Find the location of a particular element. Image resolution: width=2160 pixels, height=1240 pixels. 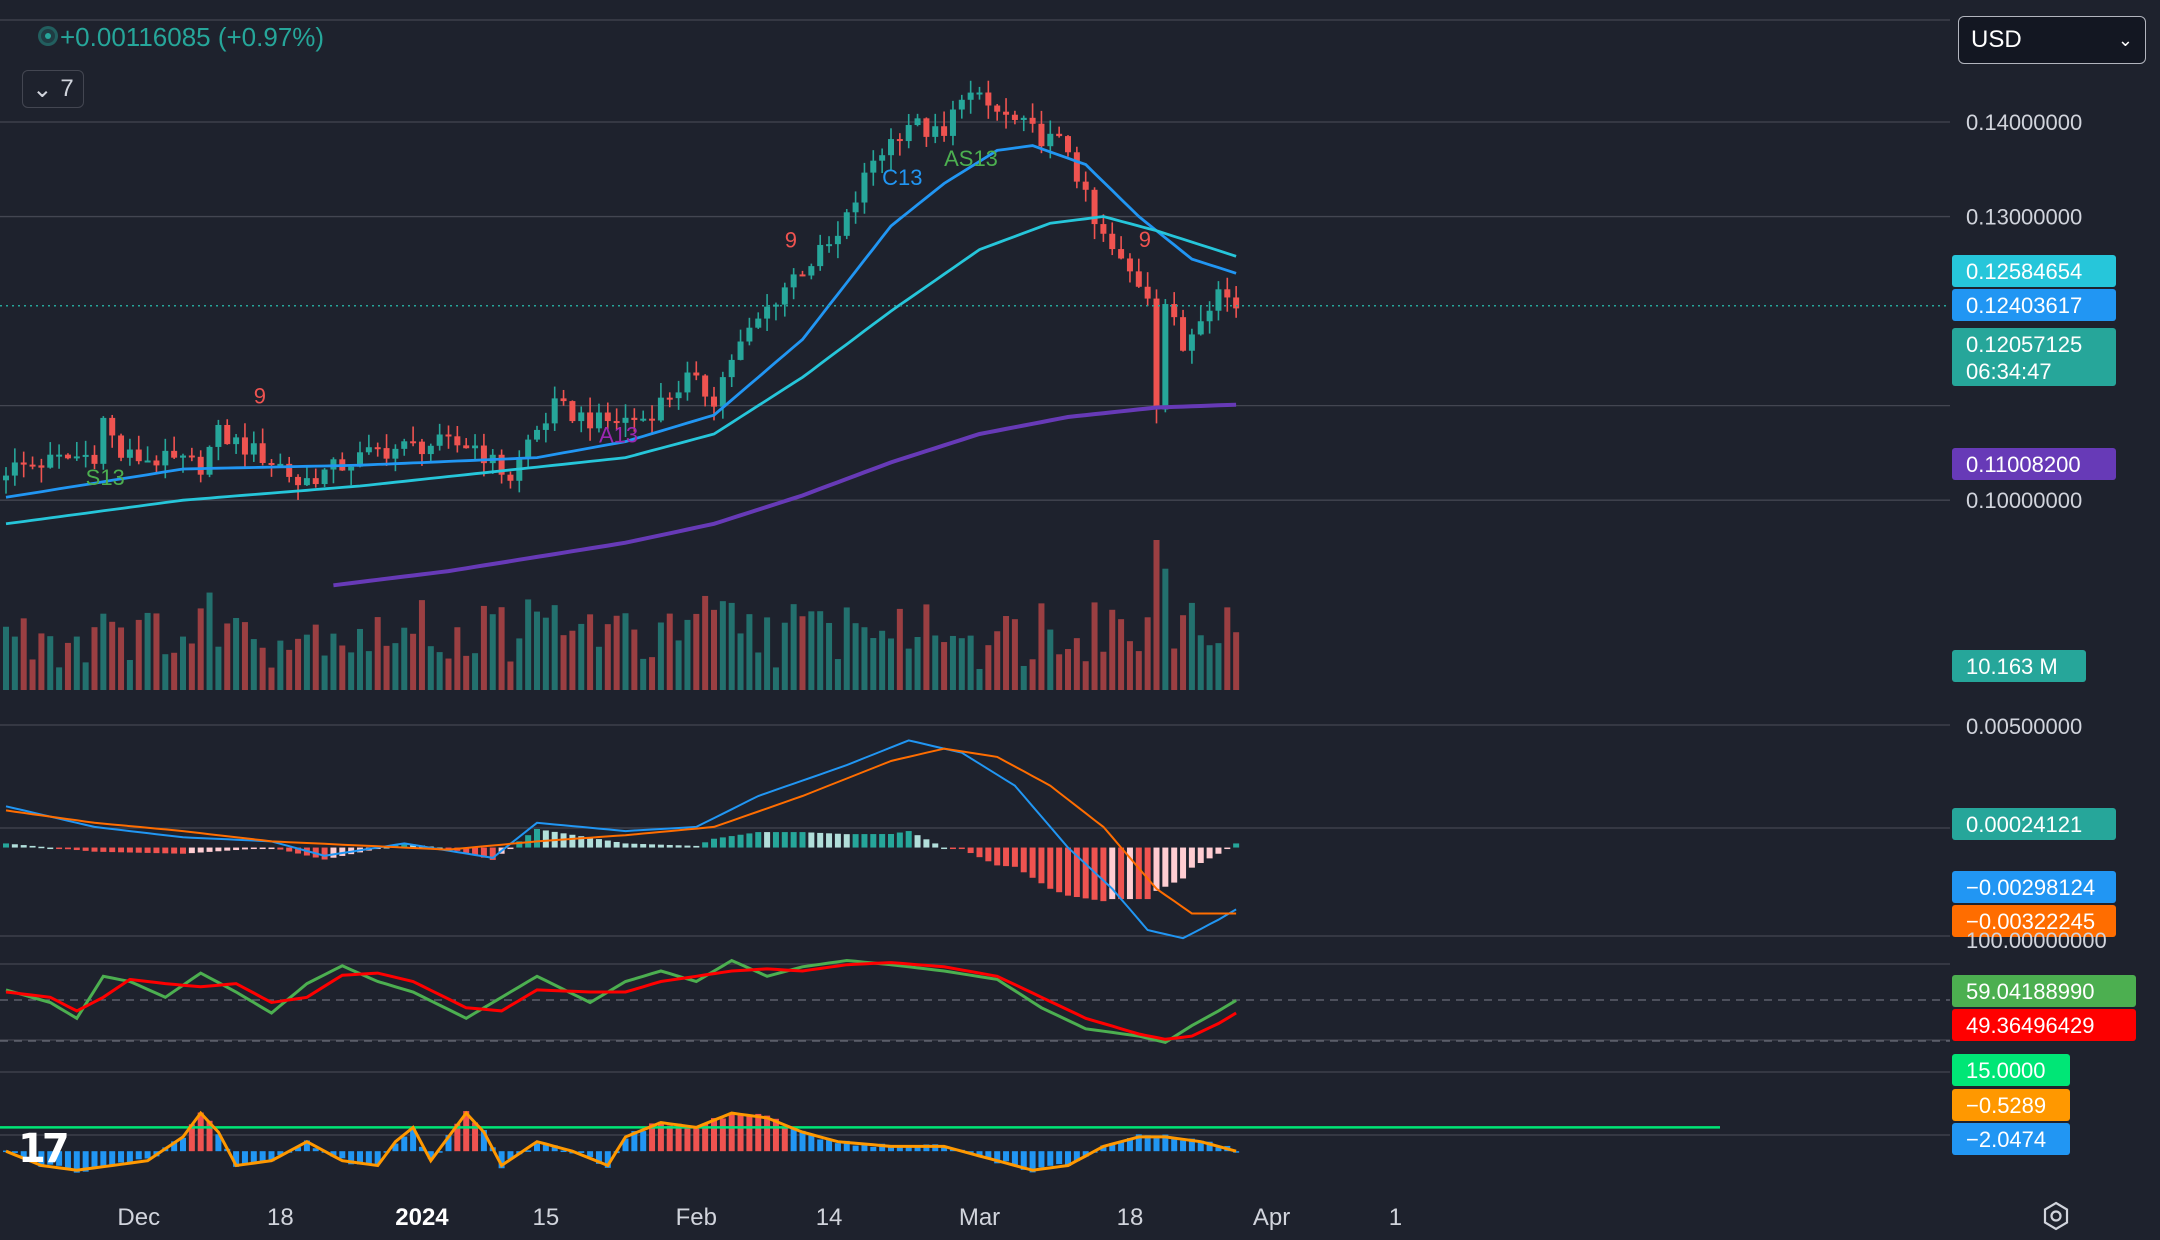

collapse-indicators-button: ⌄ 7 is located at coordinates (53, 89).